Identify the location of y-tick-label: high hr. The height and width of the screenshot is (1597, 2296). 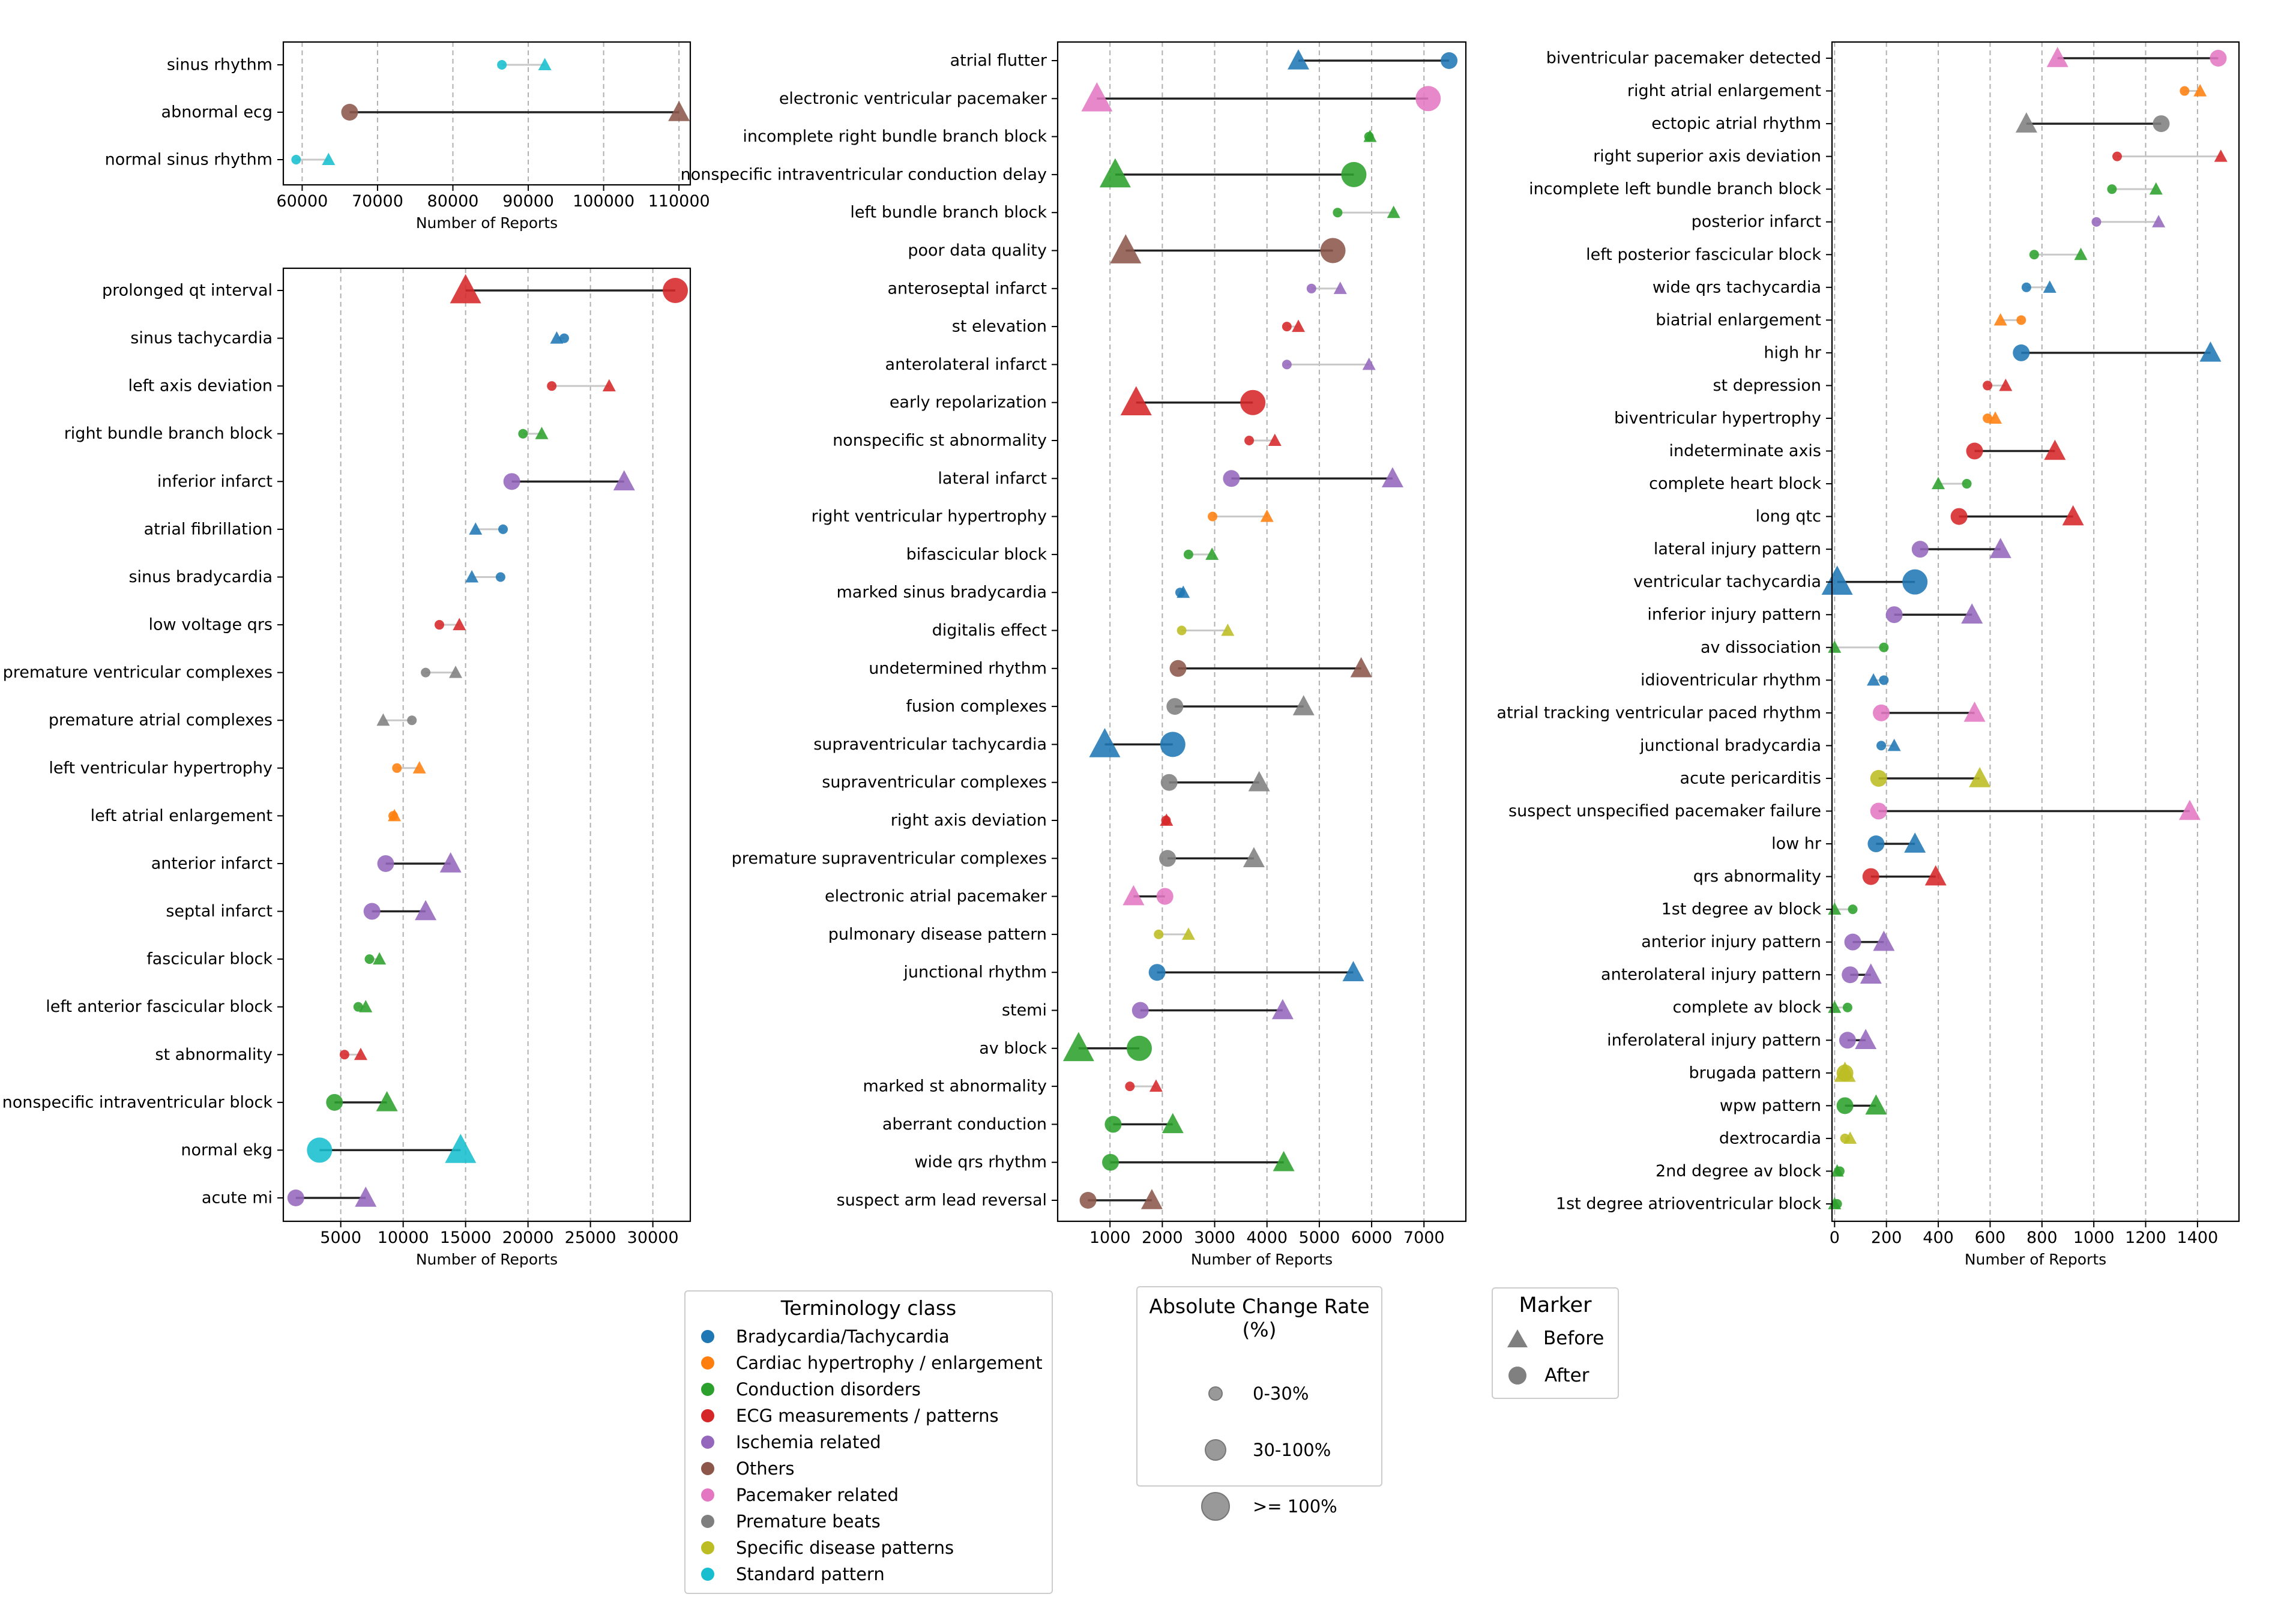
(1793, 353).